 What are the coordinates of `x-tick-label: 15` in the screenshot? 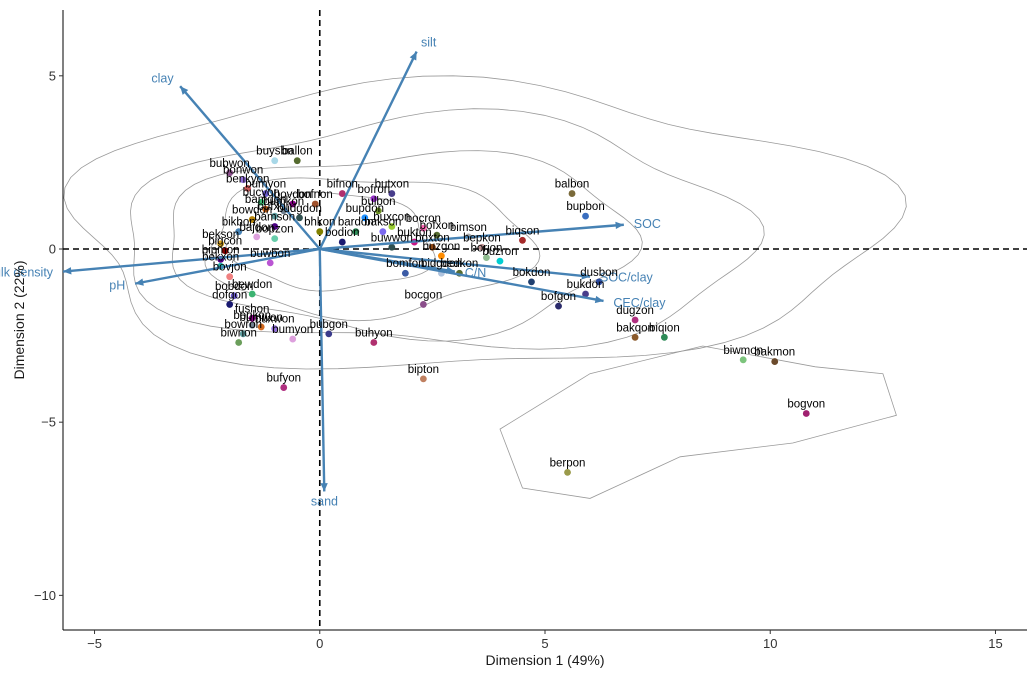 It's located at (995, 643).